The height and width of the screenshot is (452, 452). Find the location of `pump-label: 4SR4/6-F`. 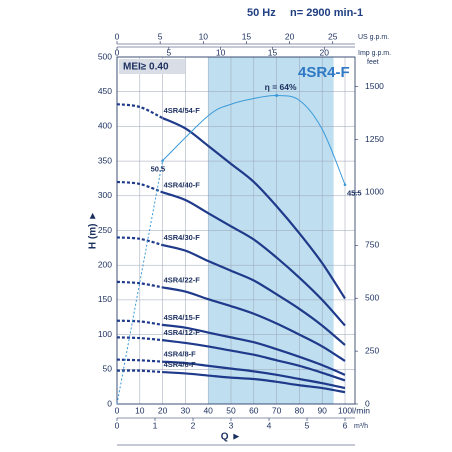

pump-label: 4SR4/6-F is located at coordinates (180, 364).